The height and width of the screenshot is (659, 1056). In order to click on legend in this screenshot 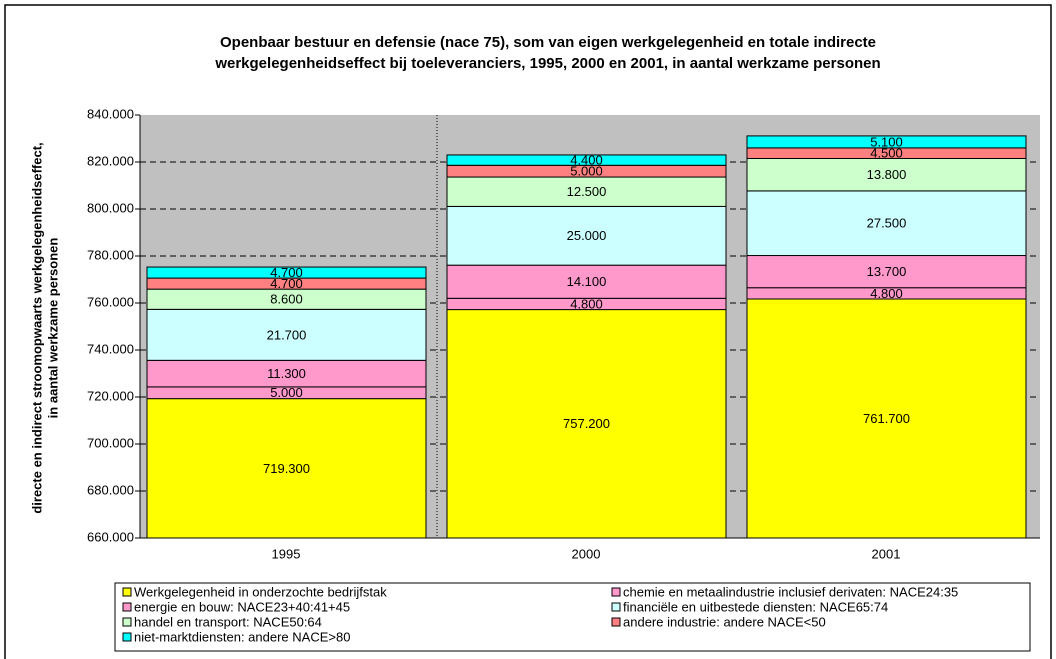, I will do `click(572, 617)`.